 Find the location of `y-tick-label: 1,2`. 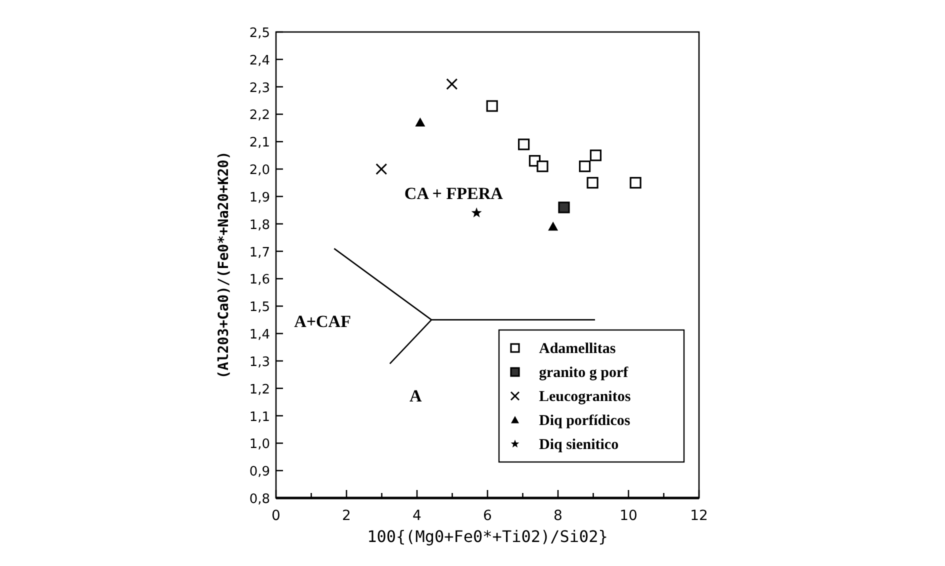

y-tick-label: 1,2 is located at coordinates (259, 390).